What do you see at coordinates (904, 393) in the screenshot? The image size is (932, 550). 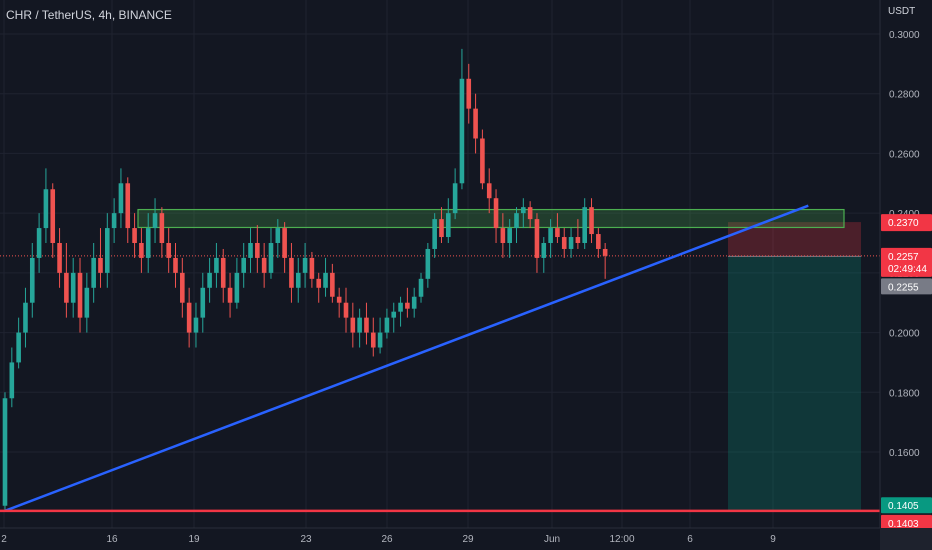 I see `price-tick-label: 0.1800` at bounding box center [904, 393].